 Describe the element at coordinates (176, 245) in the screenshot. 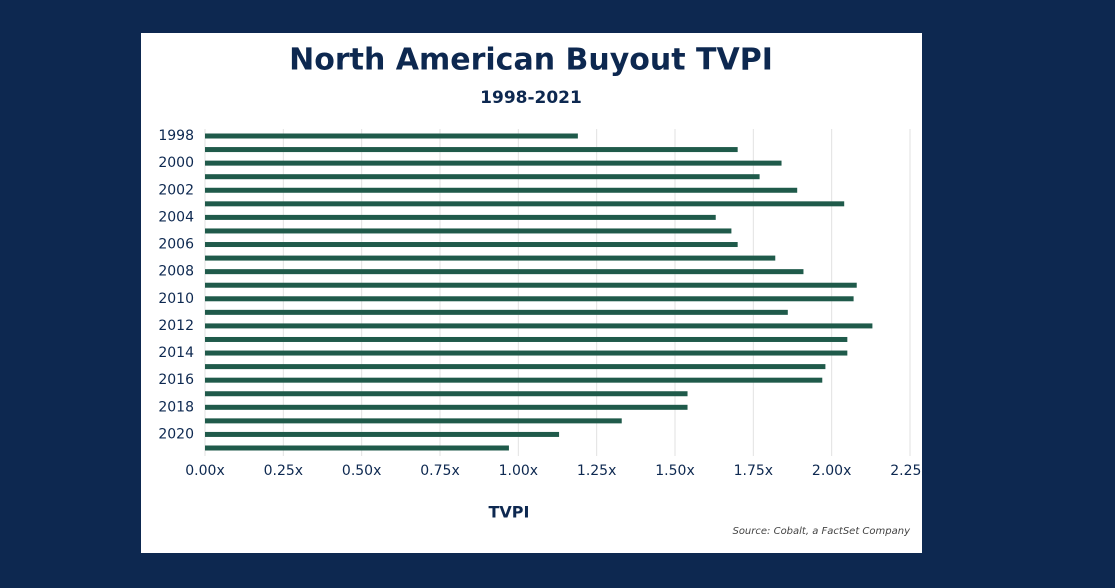

I see `y-tick-label: 2006` at that location.